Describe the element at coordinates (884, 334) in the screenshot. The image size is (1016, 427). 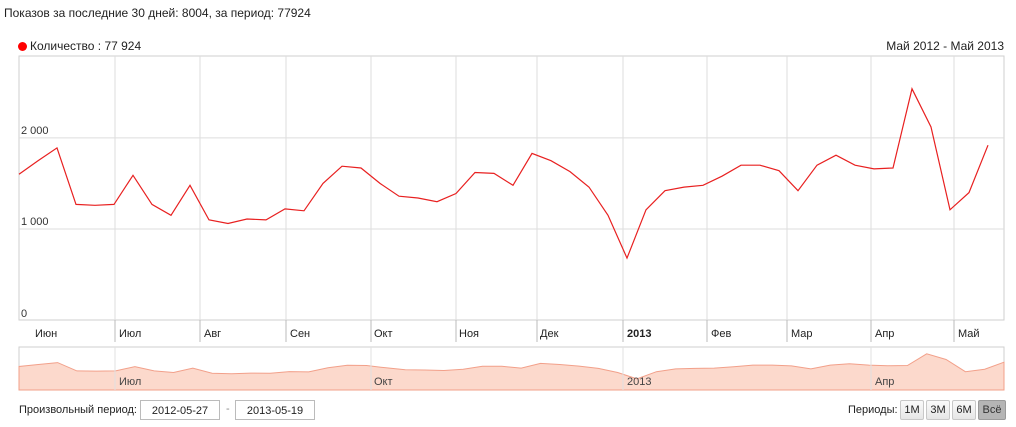
I see `x-tick-label: Апр` at that location.